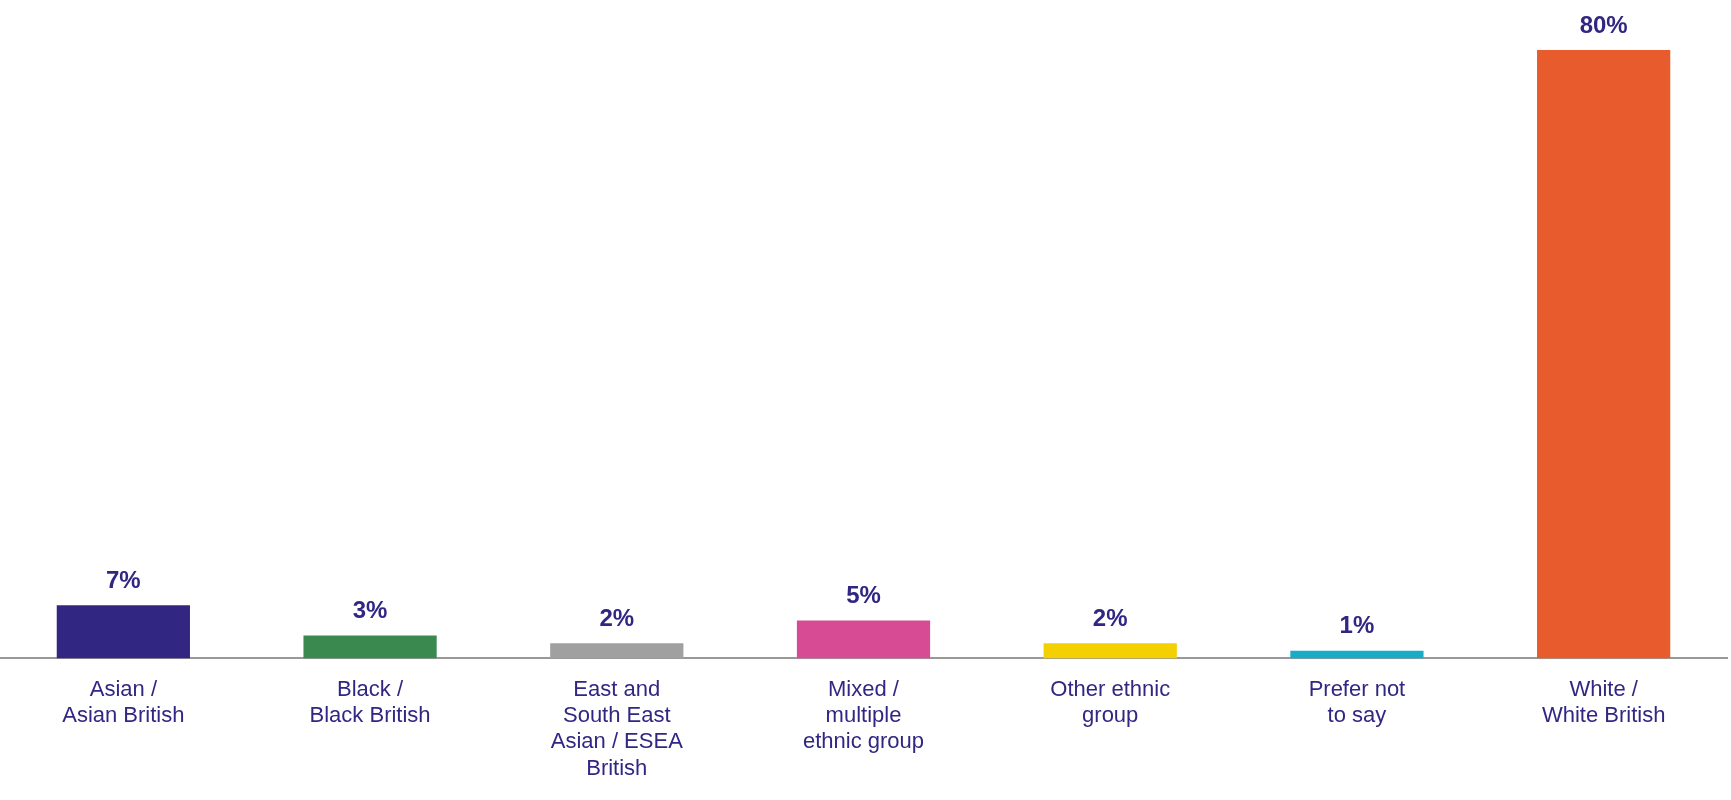 The image size is (1731, 800). What do you see at coordinates (123, 701) in the screenshot?
I see `x-tick-label: Asian / Asian British` at bounding box center [123, 701].